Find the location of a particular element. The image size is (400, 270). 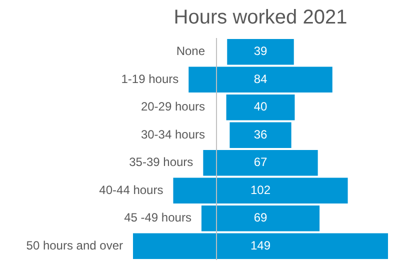

data-label: 102 is located at coordinates (260, 189).